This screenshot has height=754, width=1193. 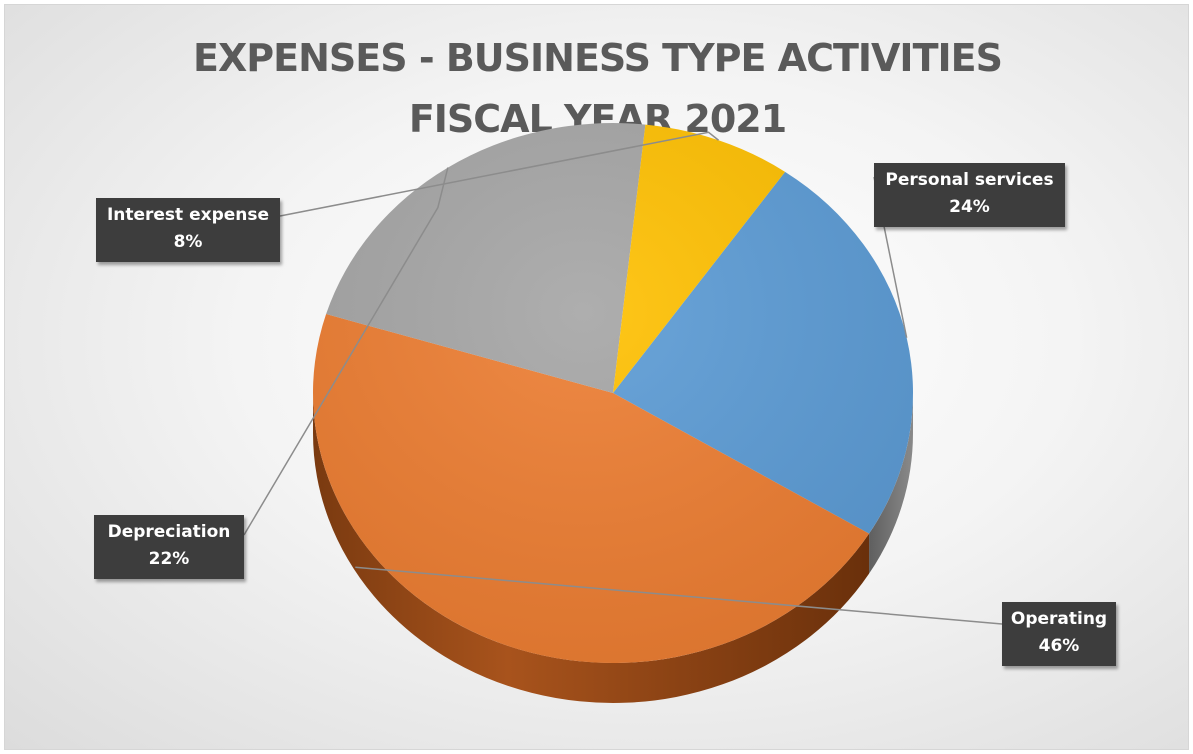 What do you see at coordinates (169, 532) in the screenshot?
I see `data-label-category: Depreciation` at bounding box center [169, 532].